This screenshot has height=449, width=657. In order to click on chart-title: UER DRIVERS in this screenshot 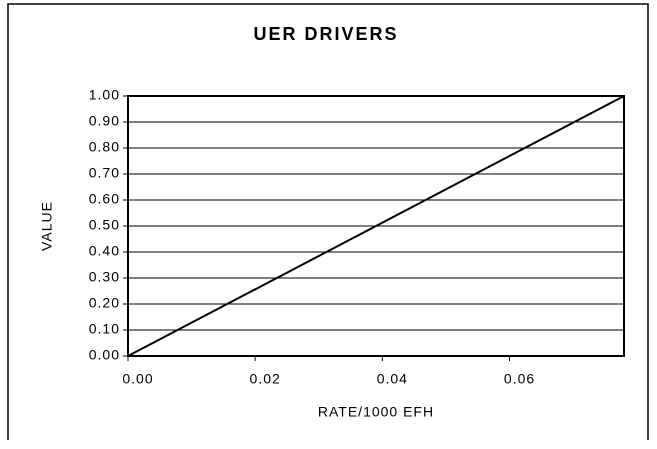, I will do `click(325, 34)`.